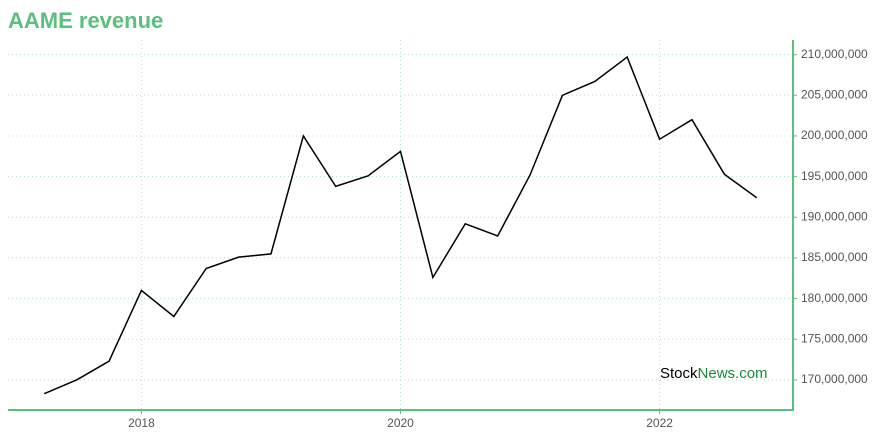  I want to click on x-tick-label: 2018, so click(141, 423).